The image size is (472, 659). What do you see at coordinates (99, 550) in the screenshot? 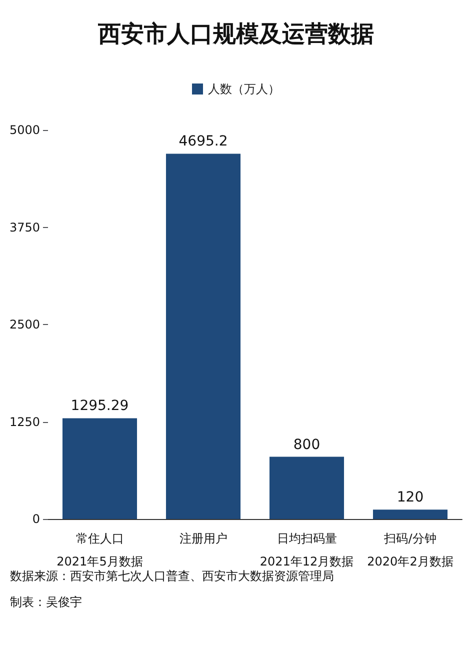
I see `x-tick-label: 常住人口 2021年5月数据` at bounding box center [99, 550].